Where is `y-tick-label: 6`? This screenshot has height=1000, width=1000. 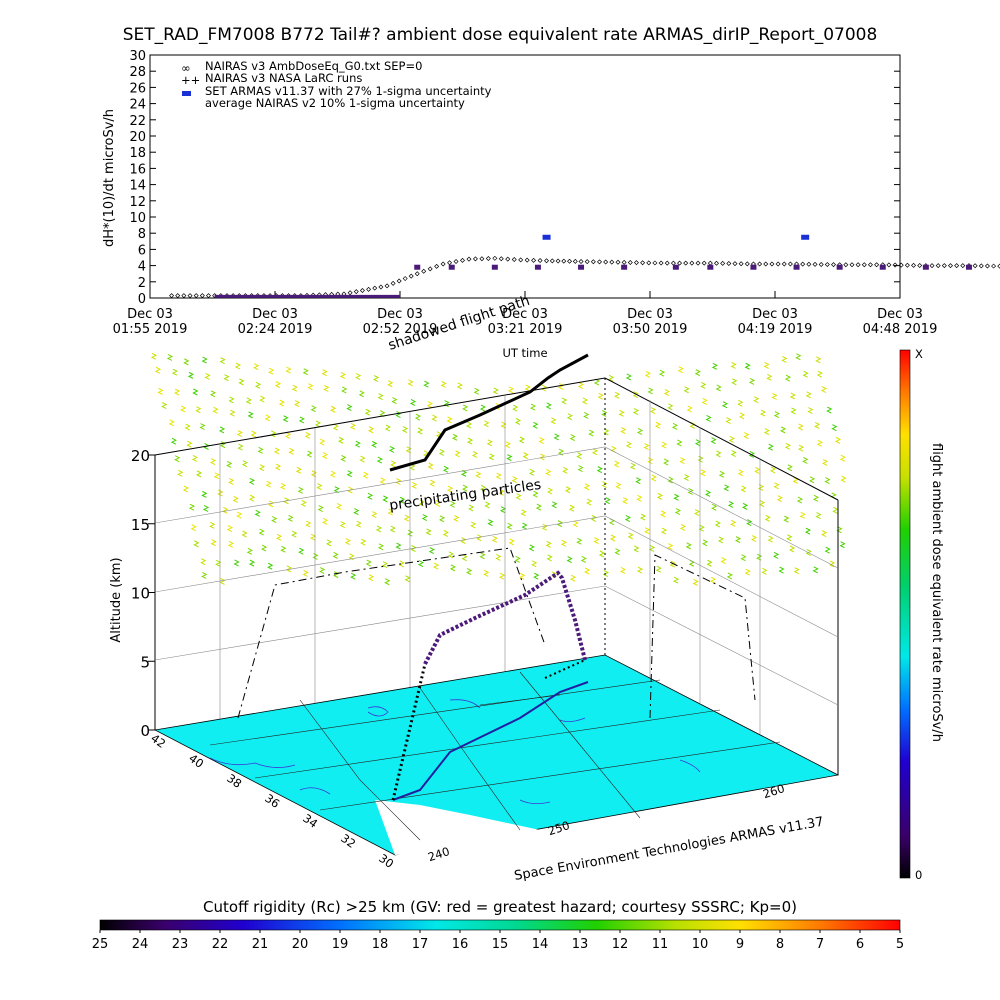
y-tick-label: 6 is located at coordinates (142, 250).